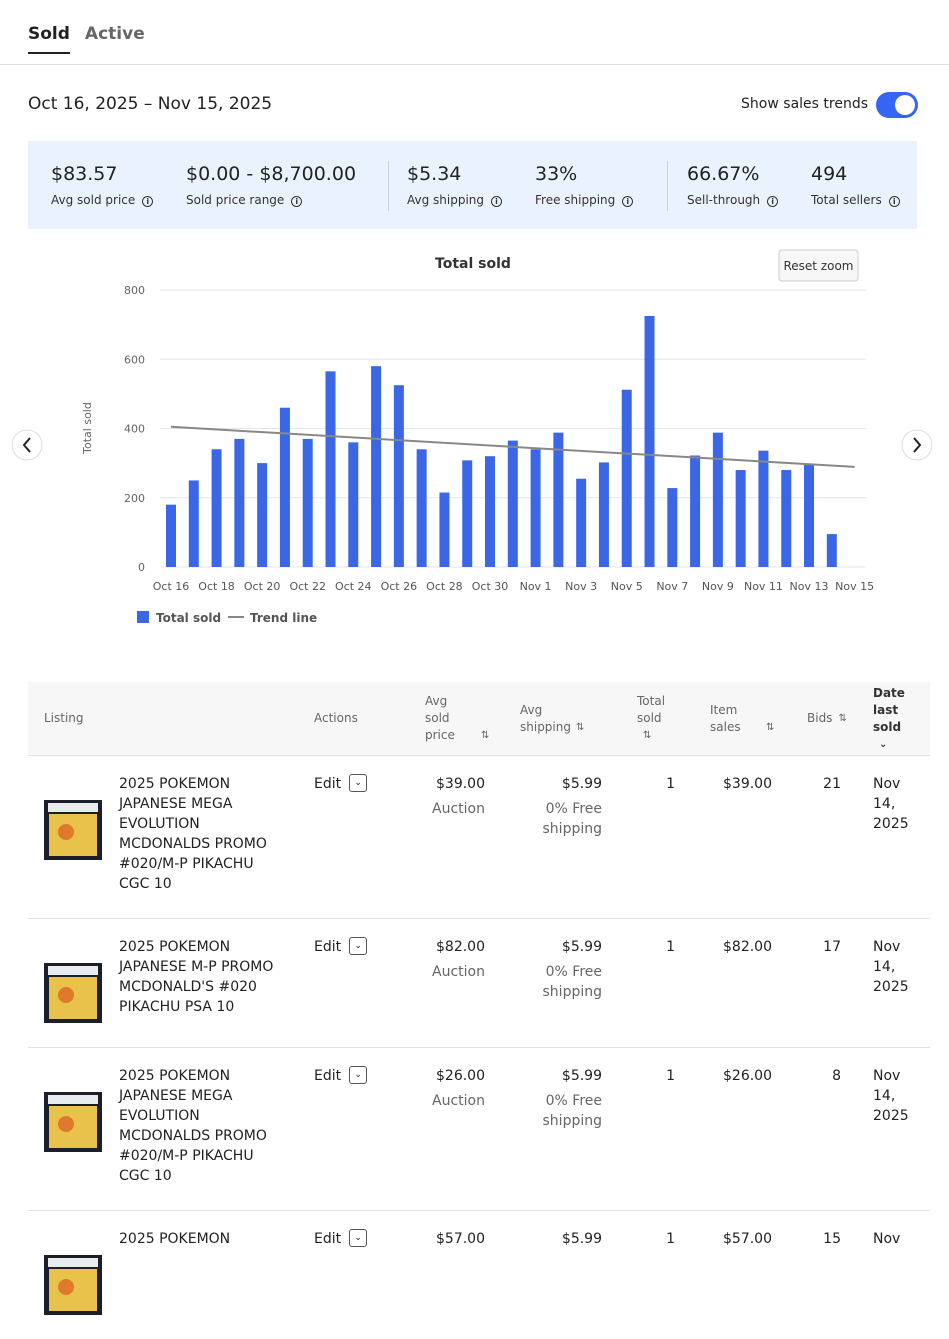 The width and height of the screenshot is (949, 1339). I want to click on legend-label: Total sold, so click(188, 618).